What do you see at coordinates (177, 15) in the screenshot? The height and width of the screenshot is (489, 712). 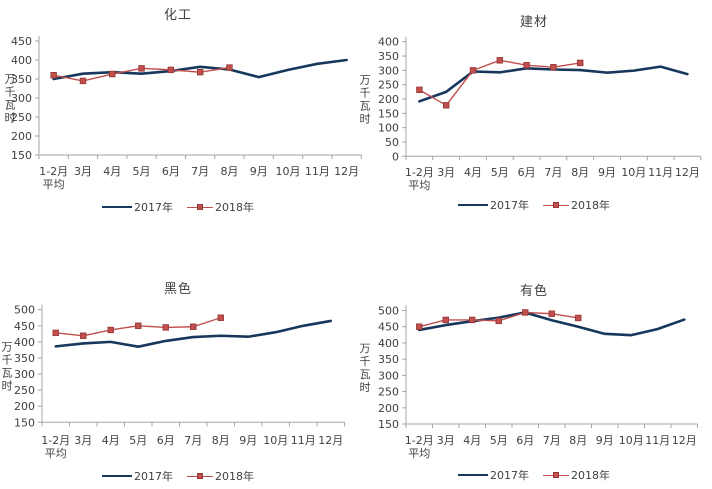 I see `chart-title: 化工` at bounding box center [177, 15].